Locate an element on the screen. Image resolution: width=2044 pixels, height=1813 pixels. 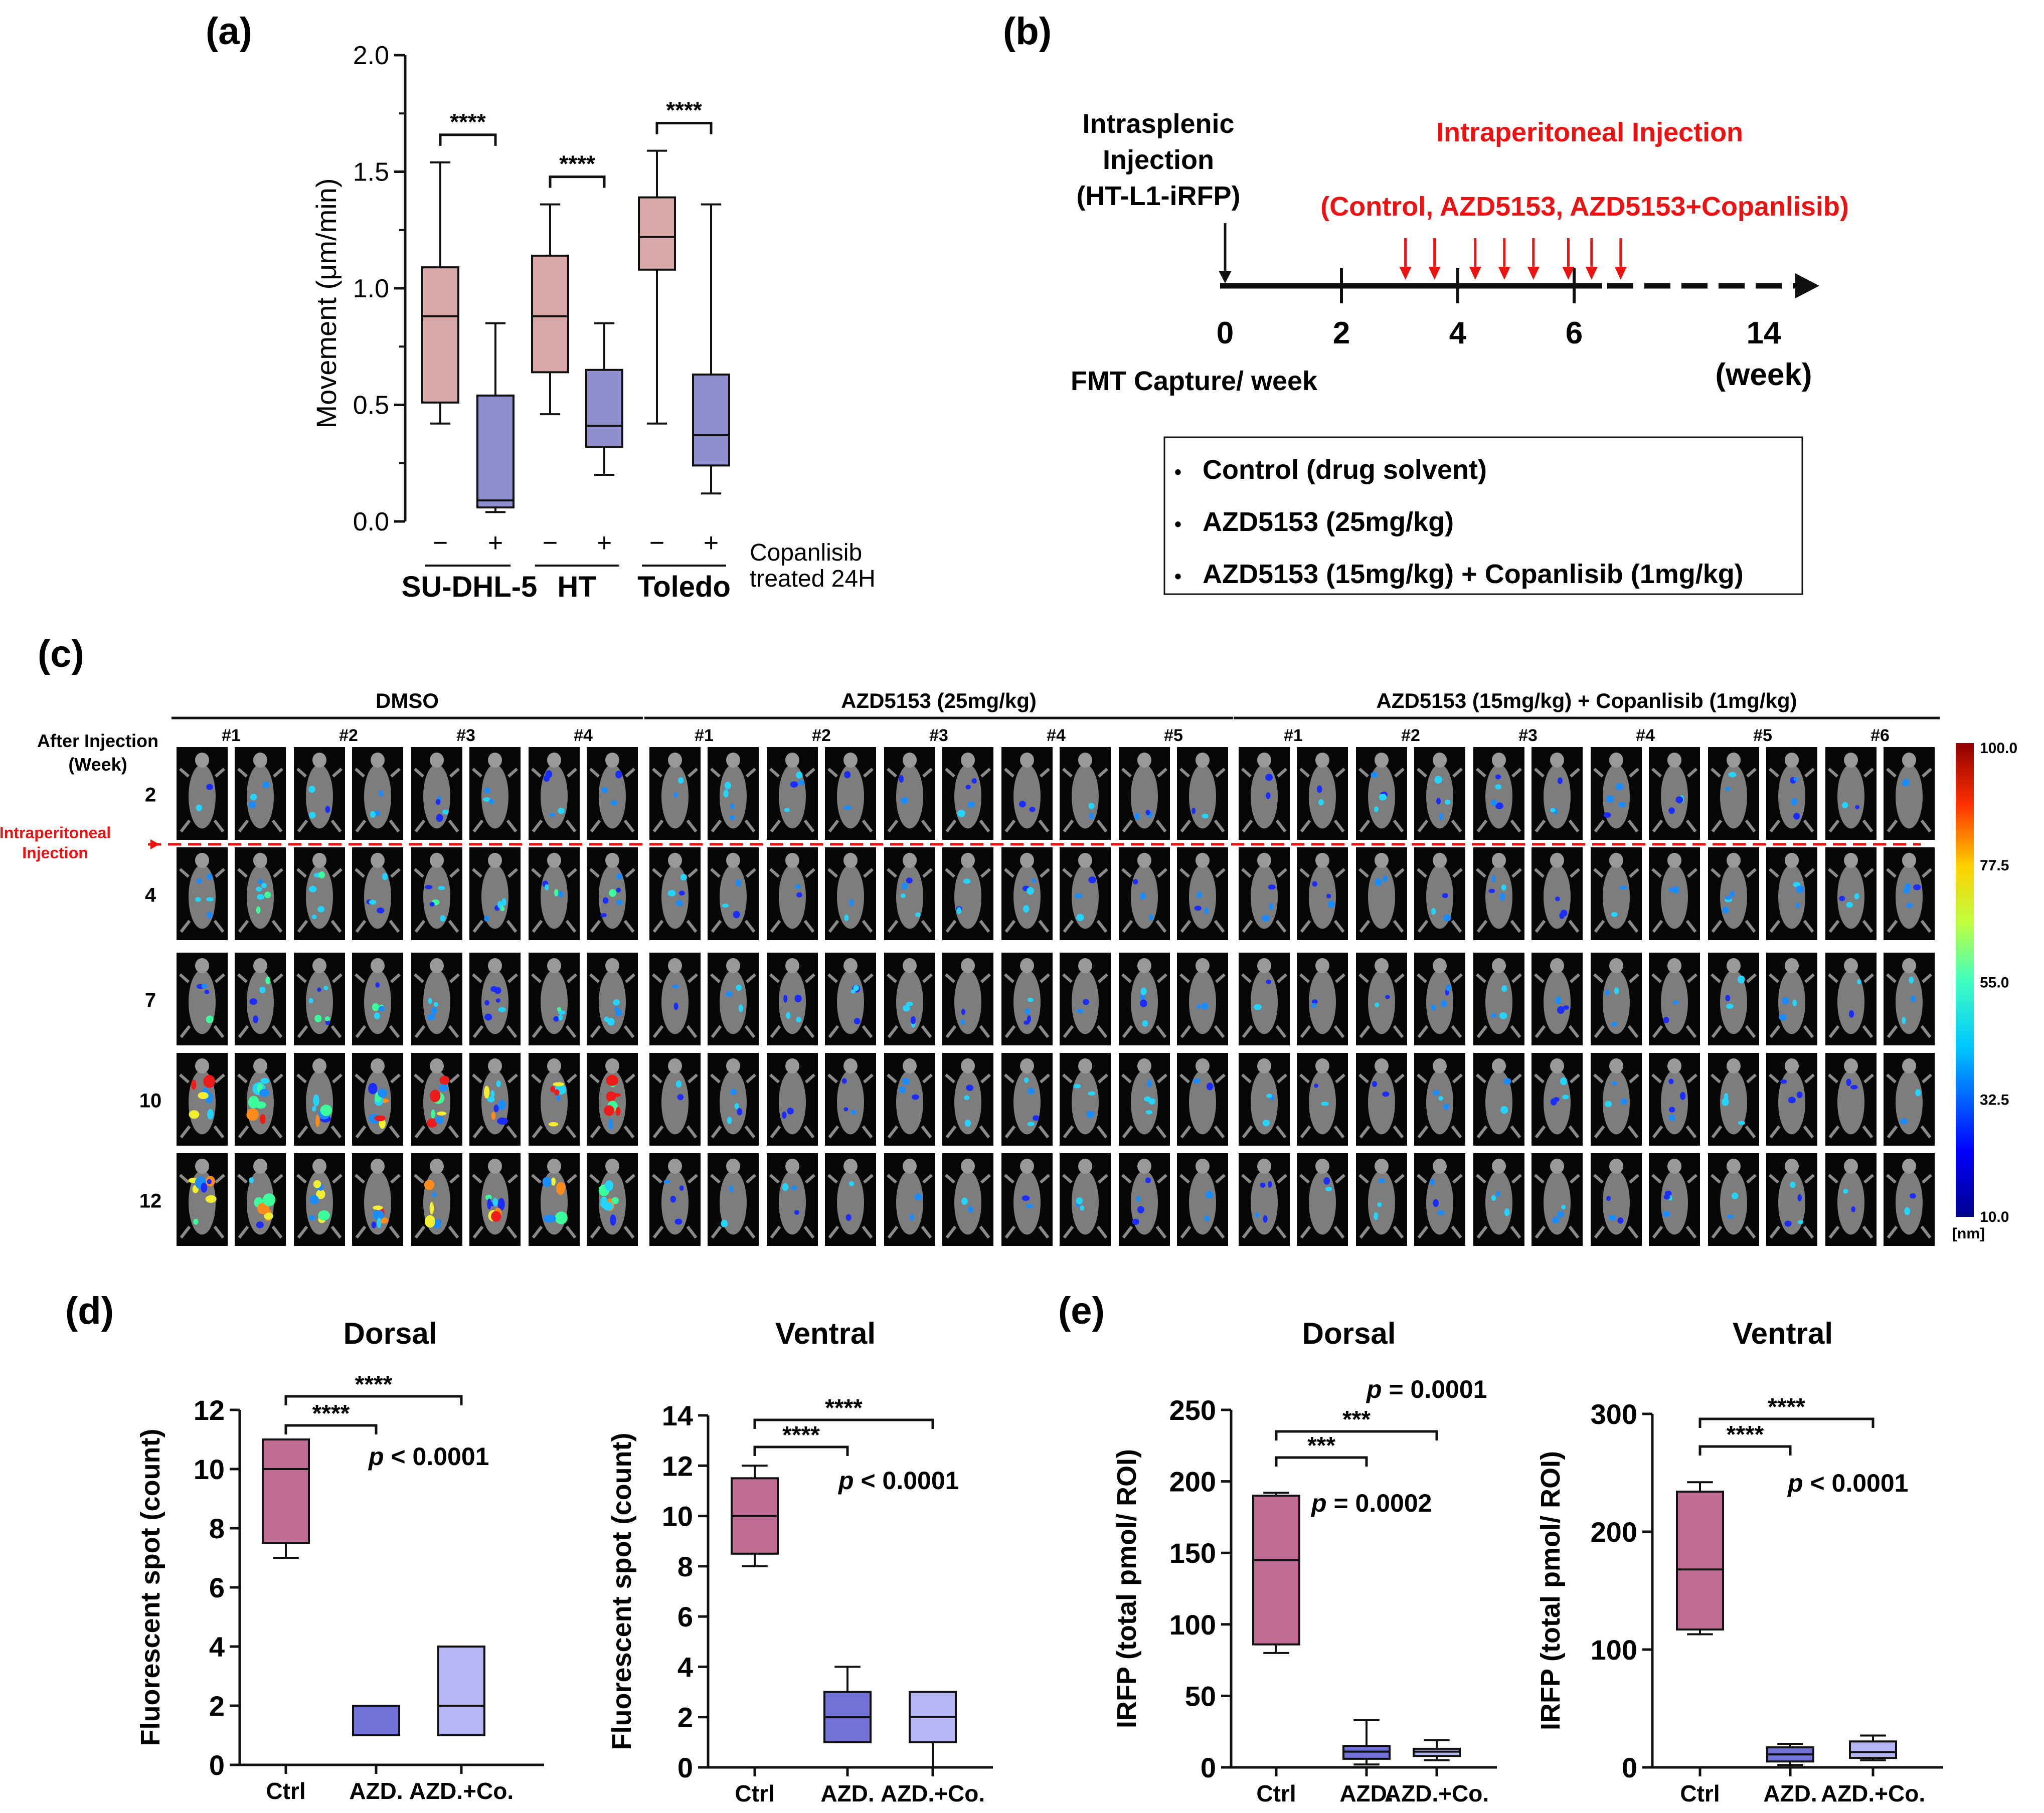
d-dorsal-y-tick-label: 0 is located at coordinates (217, 1765).